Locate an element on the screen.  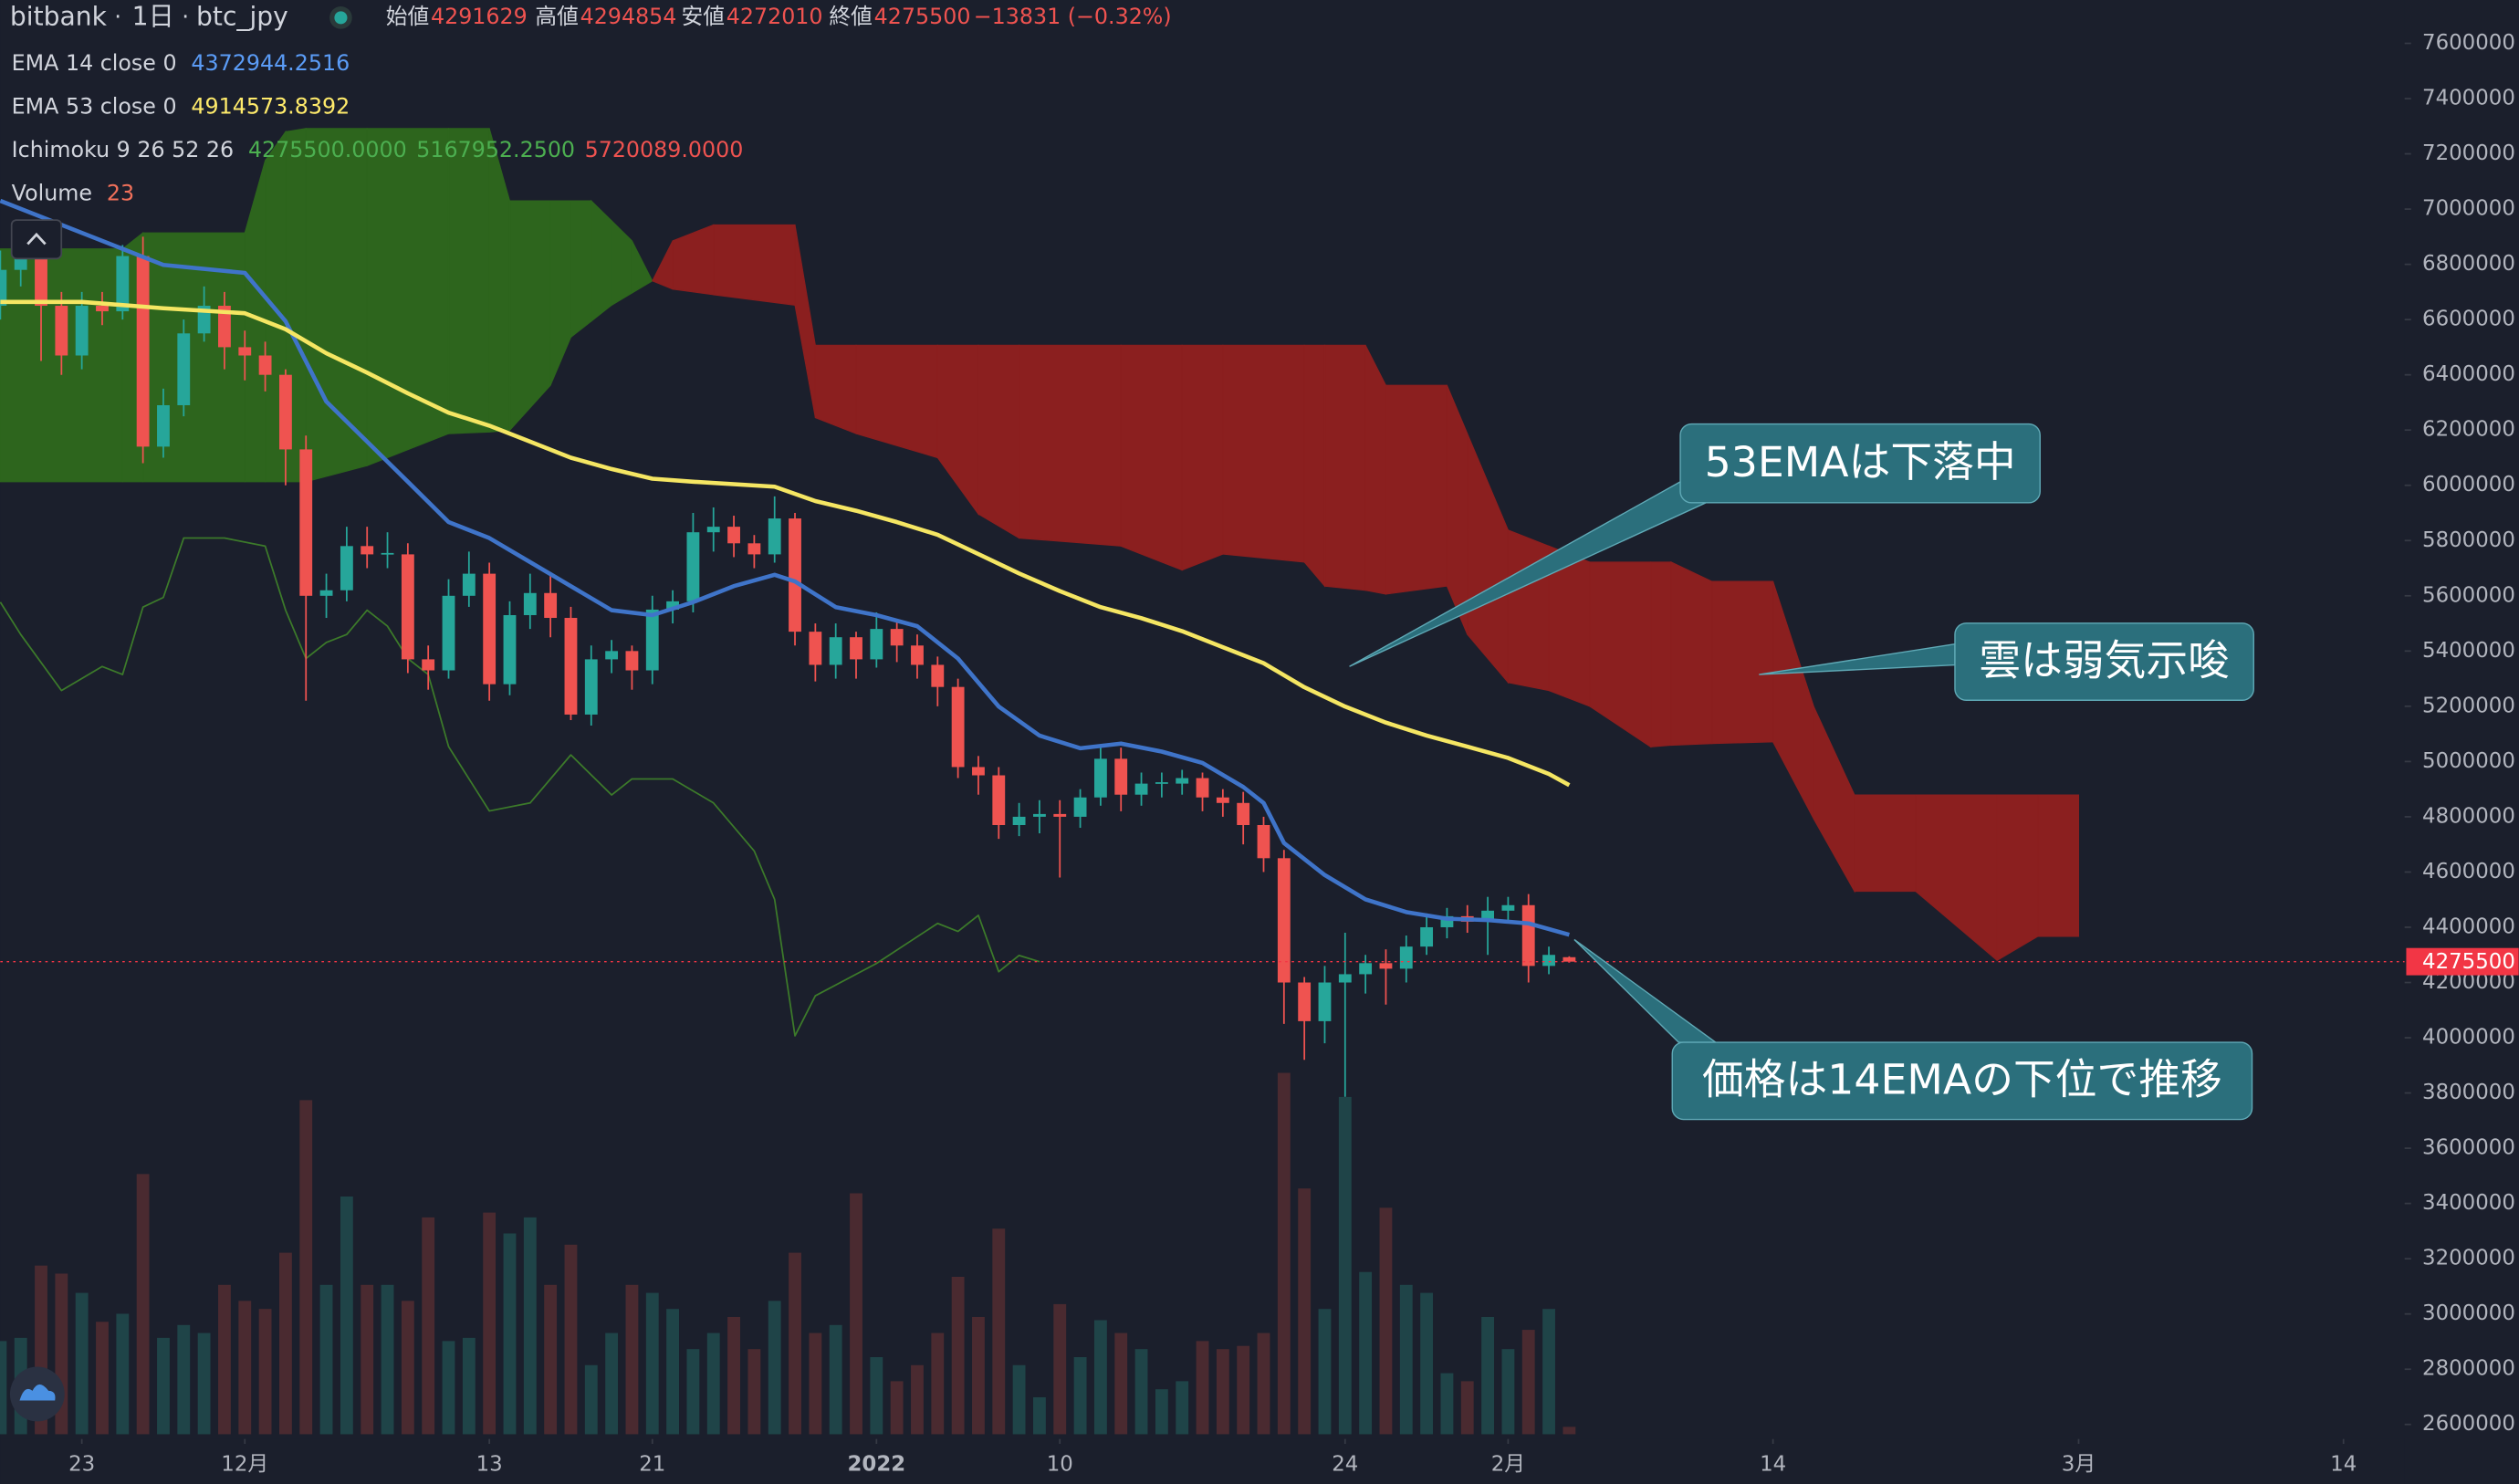
callout-text: 53EMAは下落中 is located at coordinates (1860, 462).